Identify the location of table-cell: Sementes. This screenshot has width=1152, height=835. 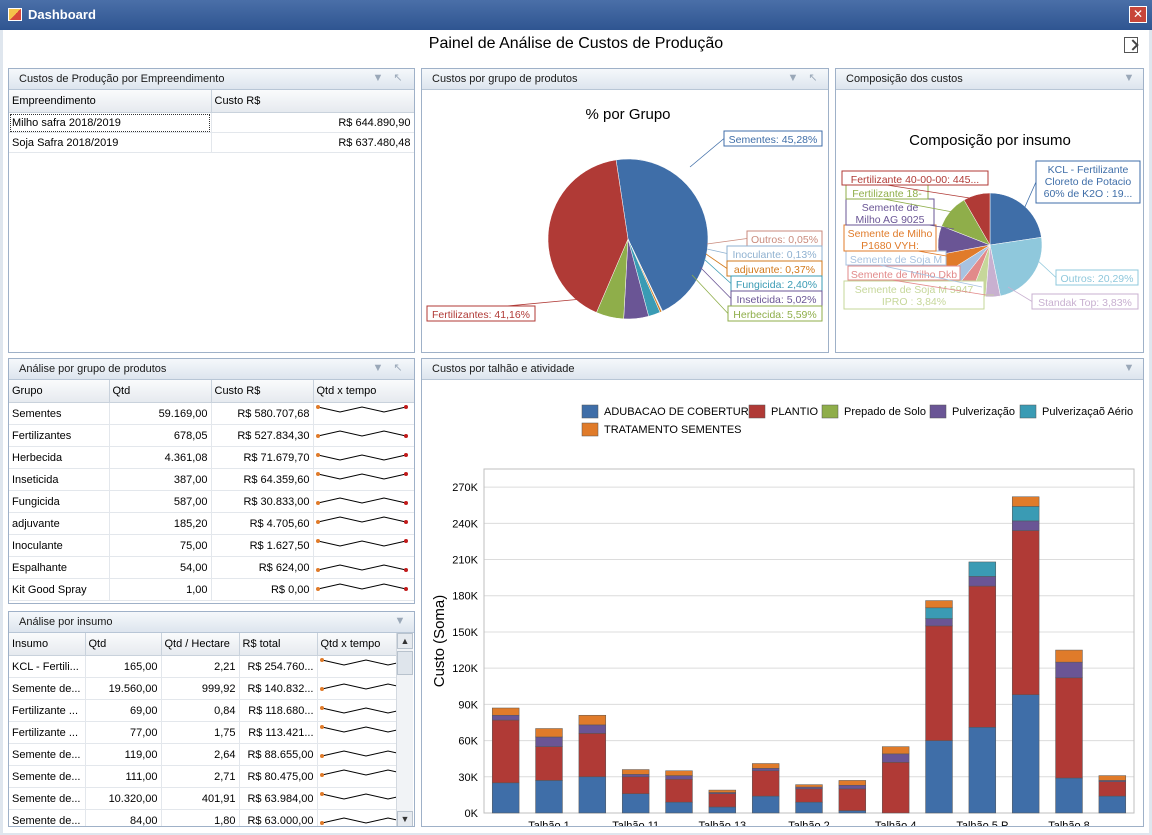
(59, 413).